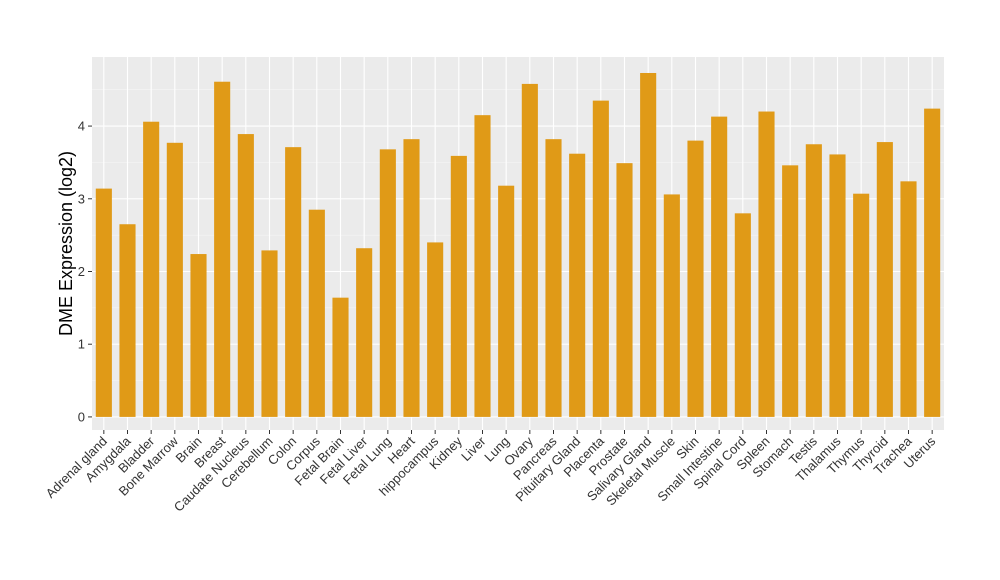 This screenshot has height=580, width=1000. I want to click on y-tick-label: 2, so click(81, 271).